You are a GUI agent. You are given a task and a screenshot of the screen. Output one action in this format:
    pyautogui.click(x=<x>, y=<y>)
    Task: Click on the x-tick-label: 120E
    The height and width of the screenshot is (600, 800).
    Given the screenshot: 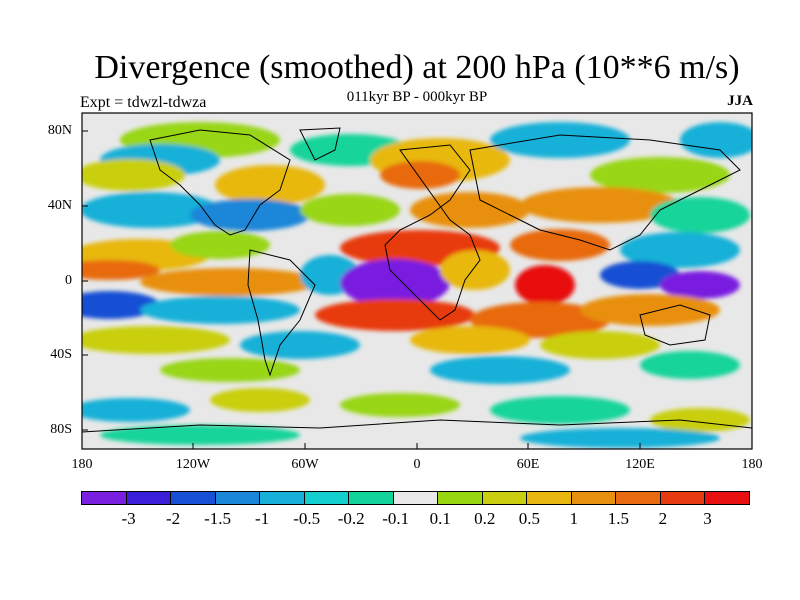 What is the action you would take?
    pyautogui.click(x=640, y=464)
    